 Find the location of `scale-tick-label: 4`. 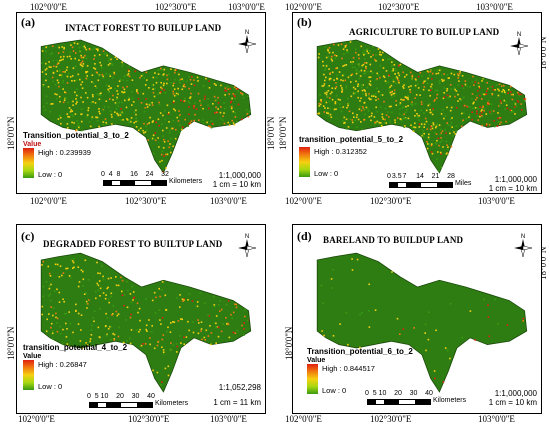

scale-tick-label: 4 is located at coordinates (110, 174).